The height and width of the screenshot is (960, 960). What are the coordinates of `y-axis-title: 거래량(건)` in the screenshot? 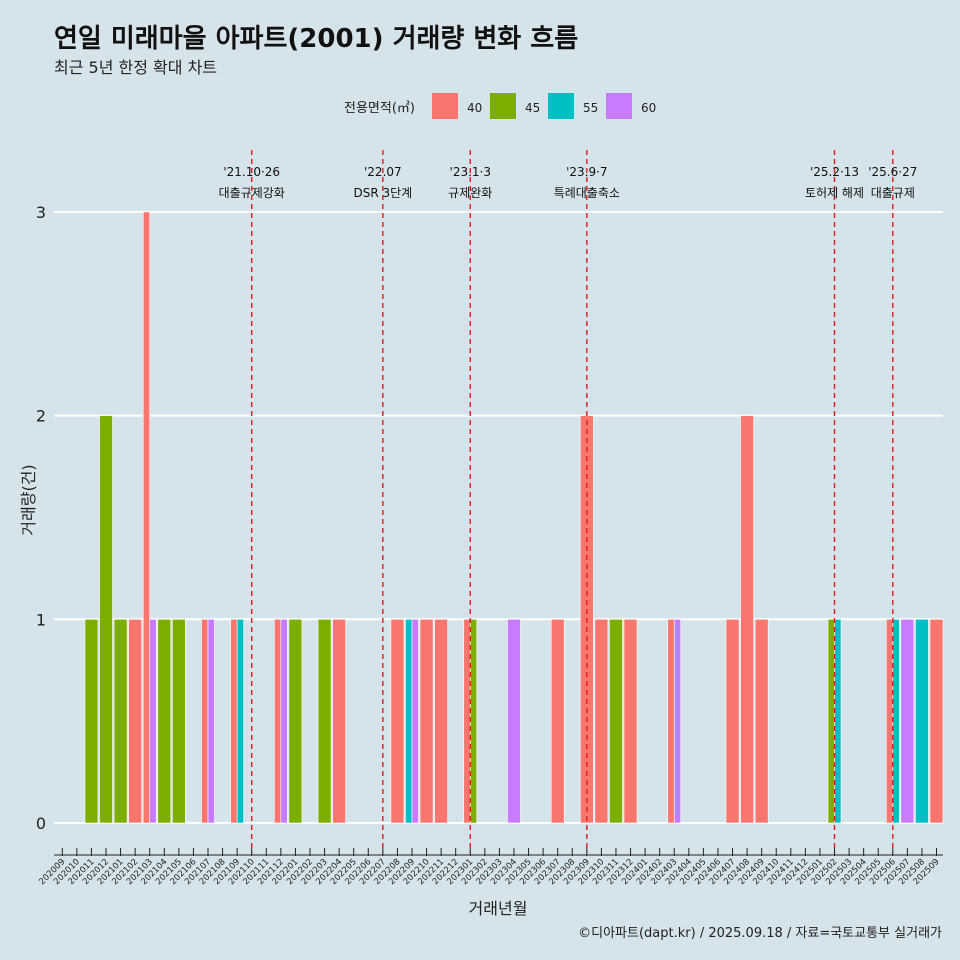 It's located at (28, 499).